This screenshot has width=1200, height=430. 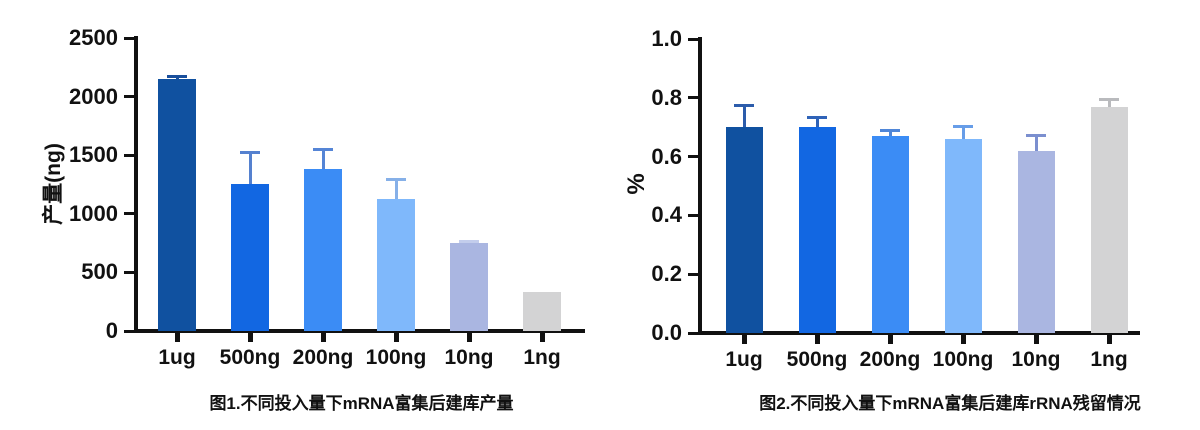 What do you see at coordinates (666, 274) in the screenshot?
I see `y-tick-label-0.2: 0.2` at bounding box center [666, 274].